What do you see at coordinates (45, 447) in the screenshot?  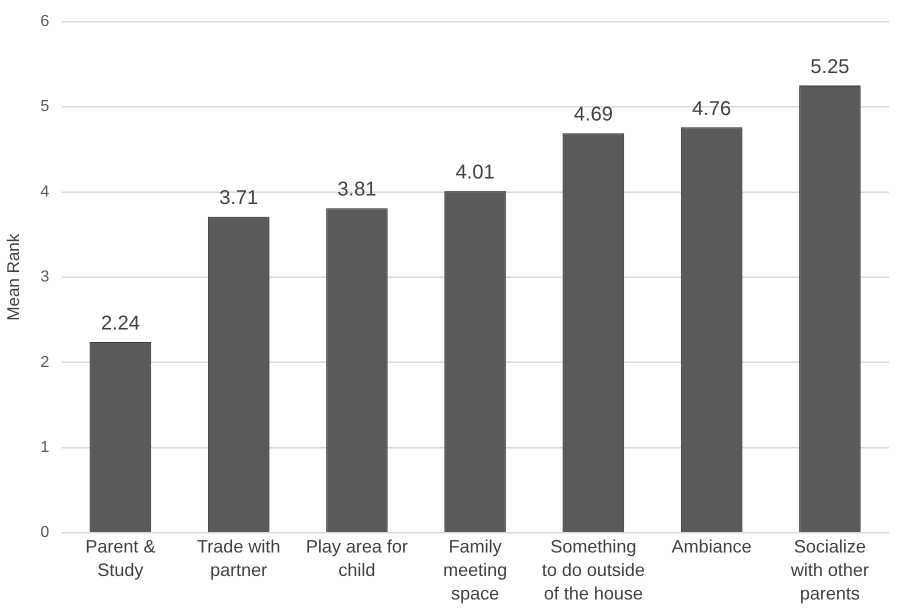 I see `y-tick-label: 1` at bounding box center [45, 447].